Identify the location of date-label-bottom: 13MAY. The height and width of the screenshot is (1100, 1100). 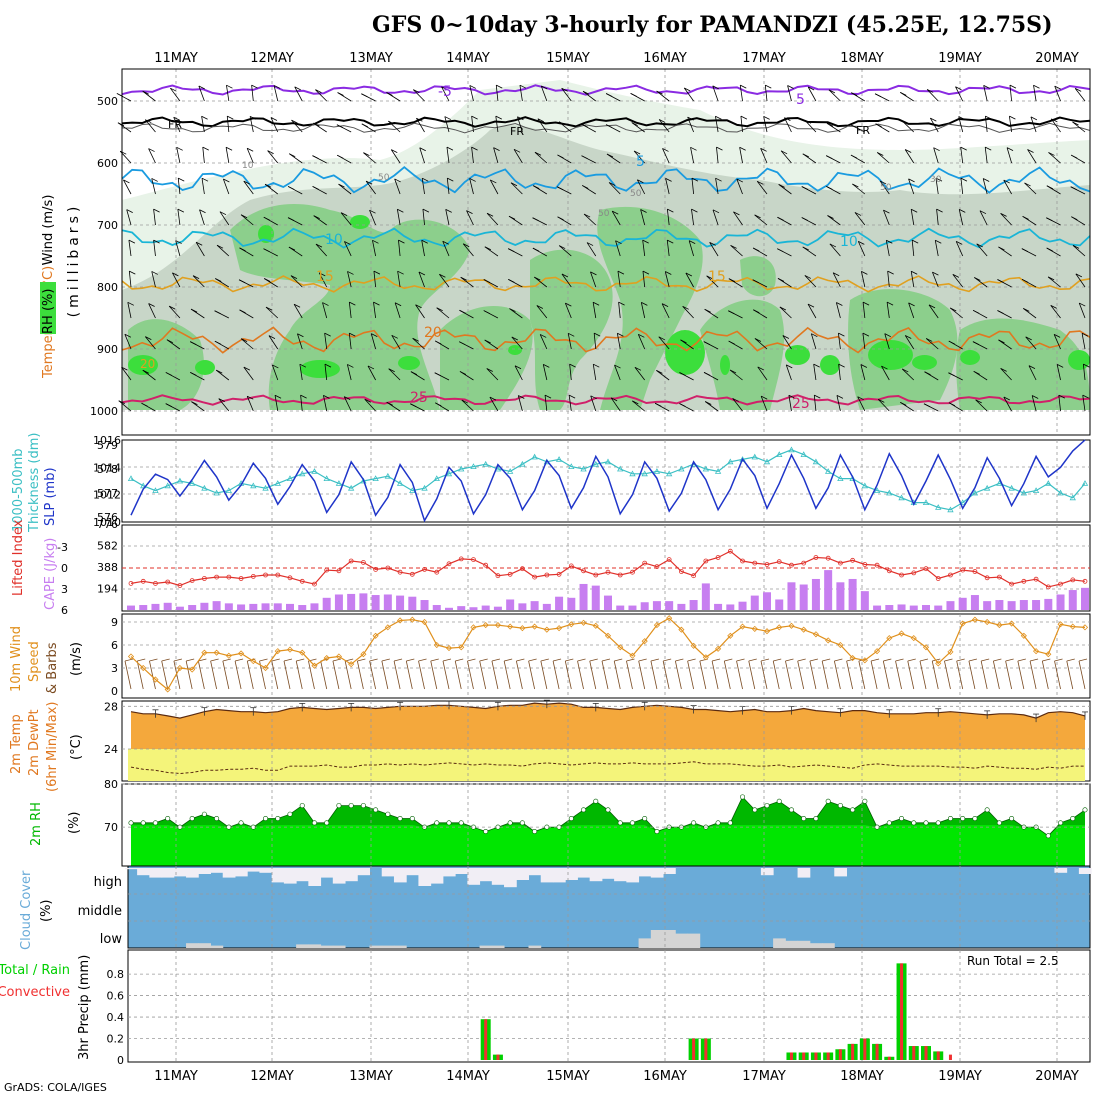
(371, 1076).